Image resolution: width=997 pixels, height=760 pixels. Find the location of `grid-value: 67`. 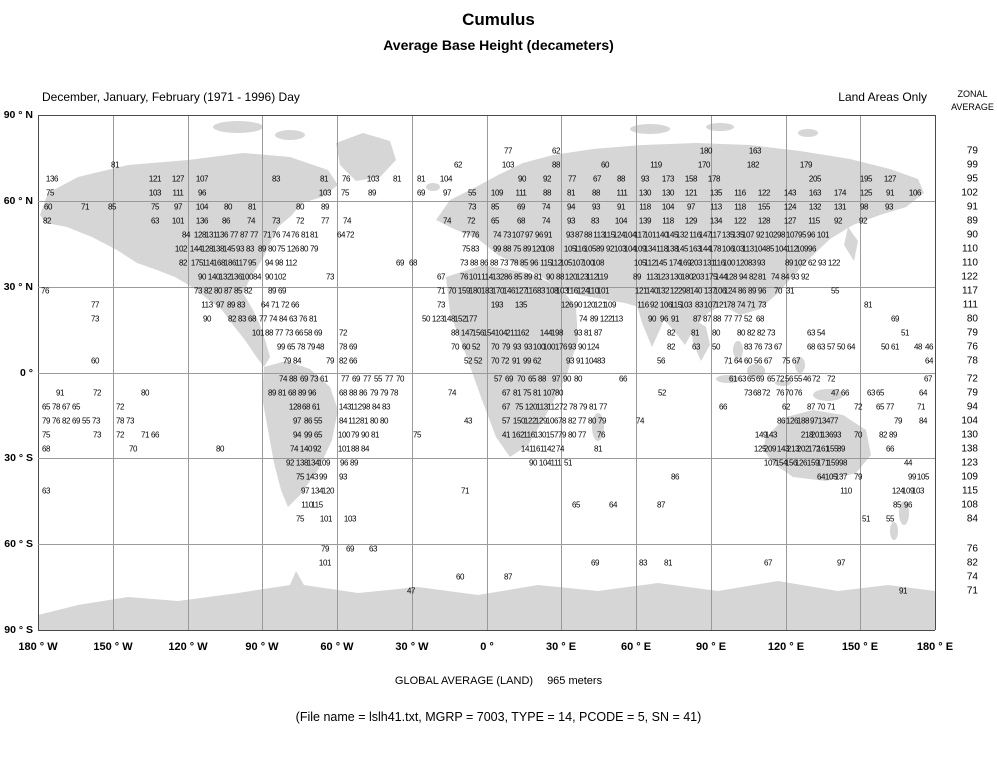

grid-value: 67 is located at coordinates (768, 563).